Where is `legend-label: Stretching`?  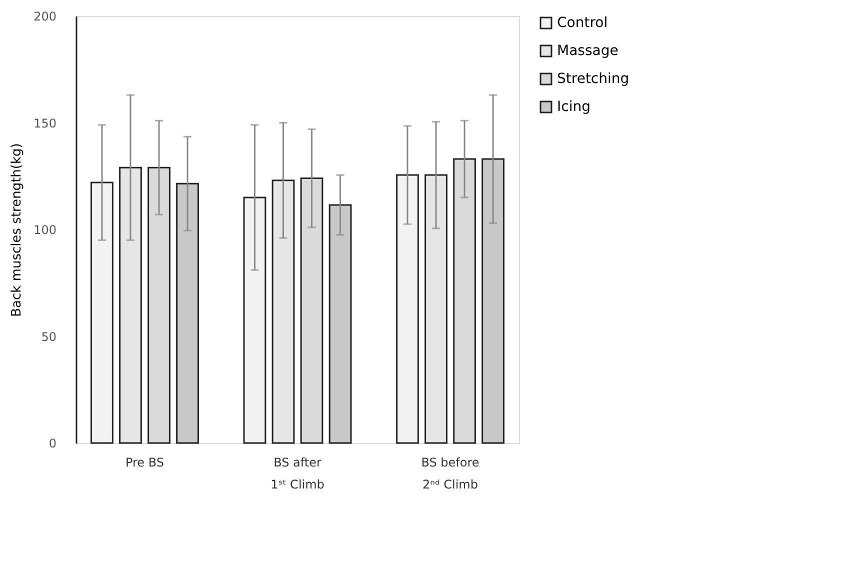 legend-label: Stretching is located at coordinates (593, 79).